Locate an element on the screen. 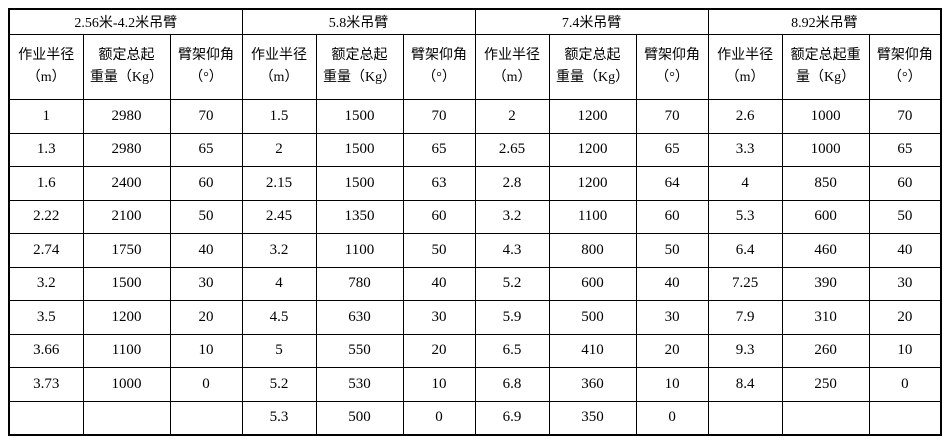 The height and width of the screenshot is (443, 947). weight-cell: 500 is located at coordinates (359, 418).